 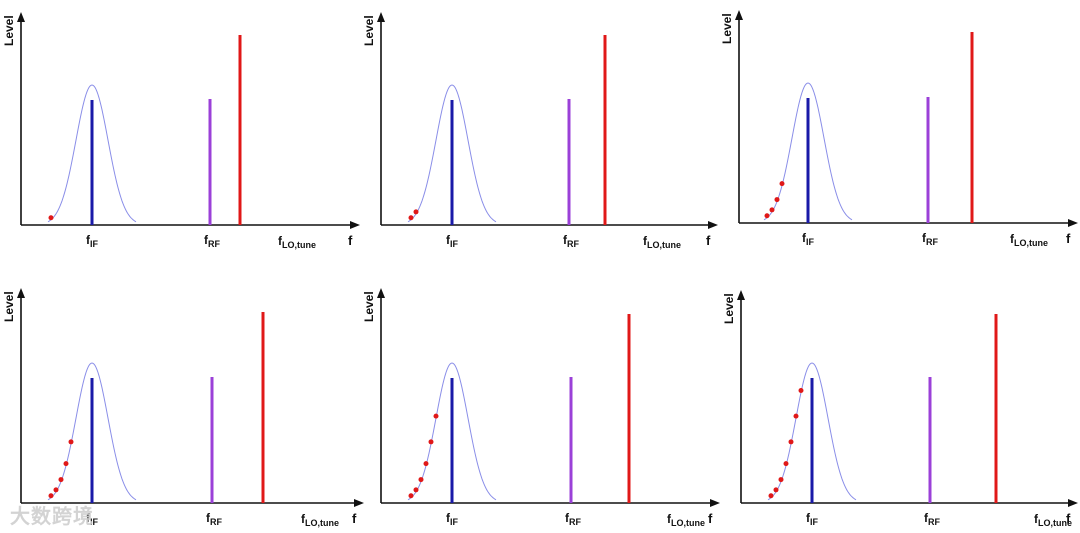 What do you see at coordinates (899, 129) in the screenshot?
I see `panel-3: Level f fIF fRF fLO,tune` at bounding box center [899, 129].